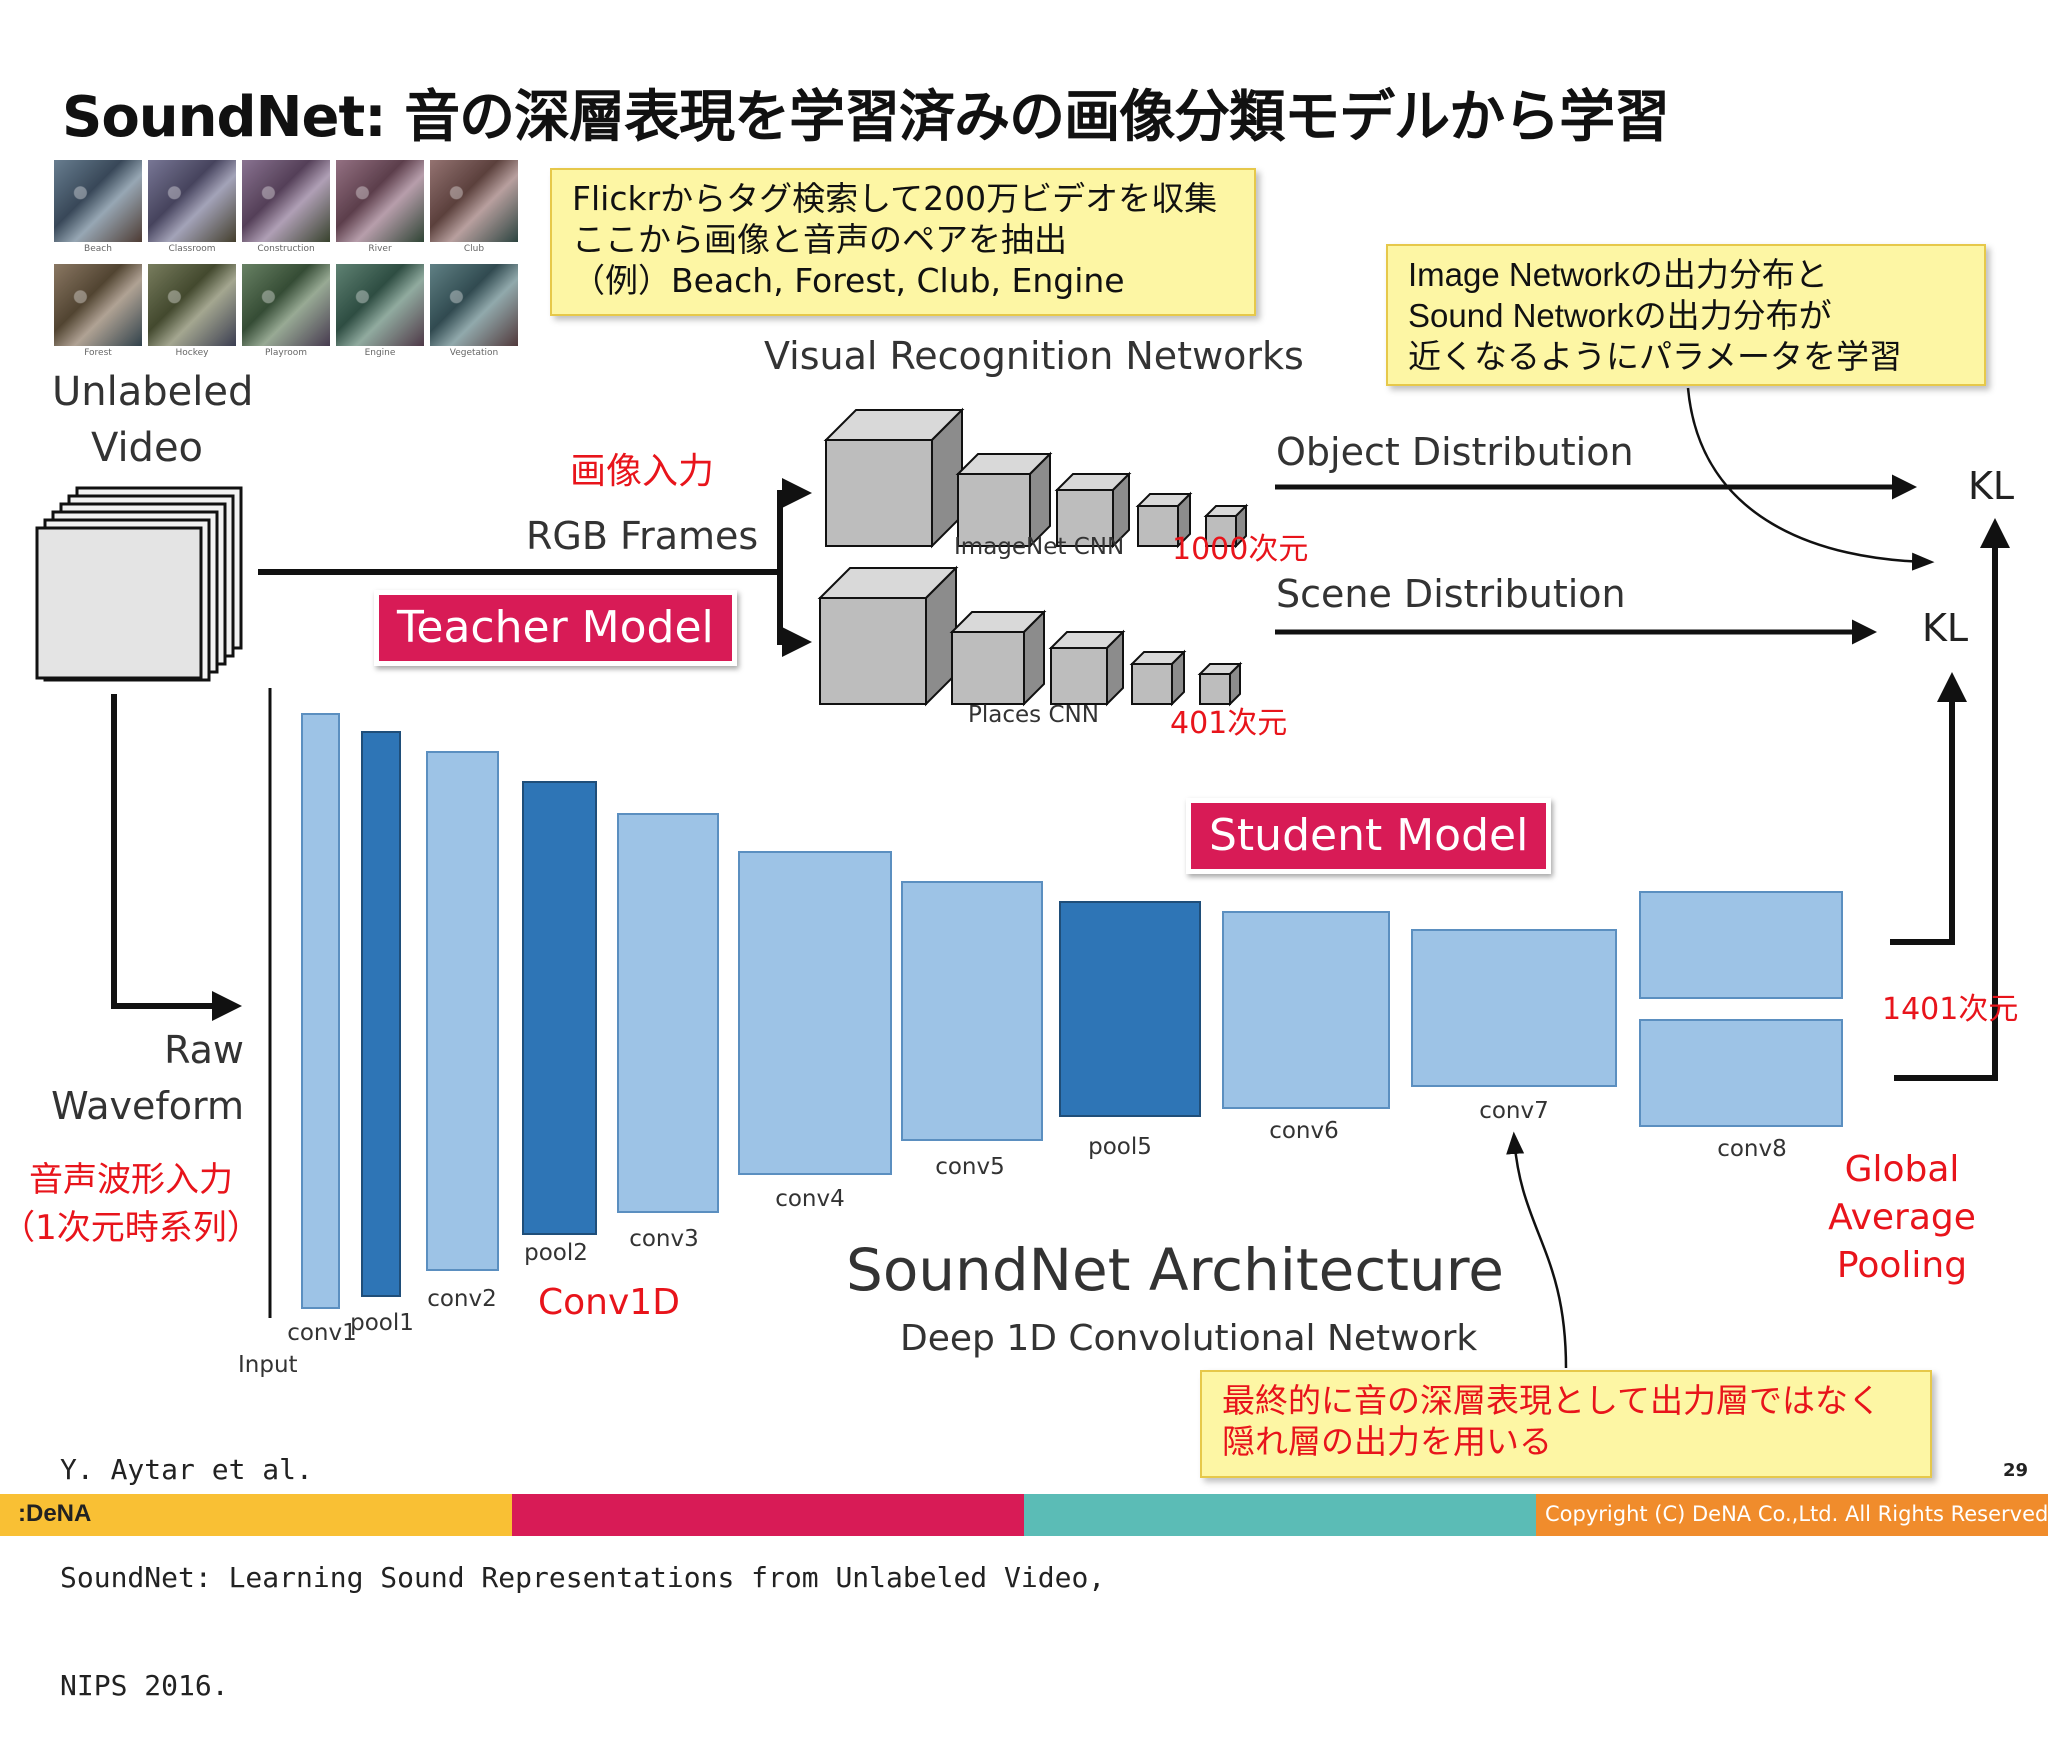  What do you see at coordinates (1030, 636) in the screenshot?
I see `places-cnn-cubes` at bounding box center [1030, 636].